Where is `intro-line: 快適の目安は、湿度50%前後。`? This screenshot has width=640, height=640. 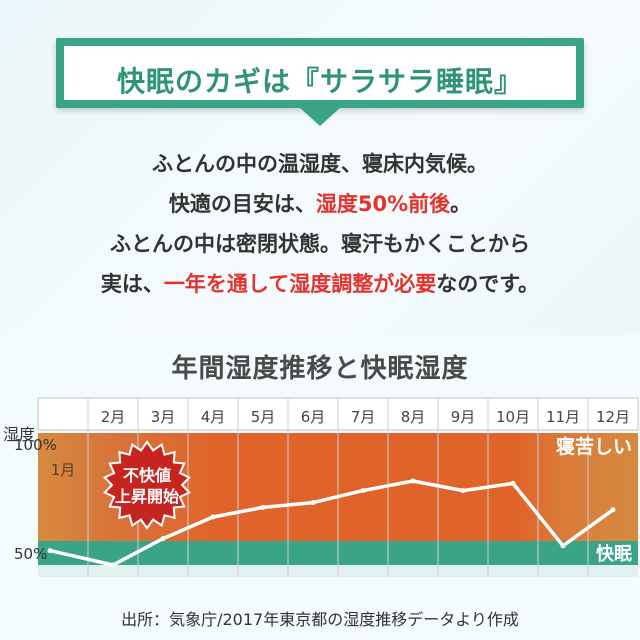
intro-line: 快適の目安は、湿度50%前後。 is located at coordinates (320, 204).